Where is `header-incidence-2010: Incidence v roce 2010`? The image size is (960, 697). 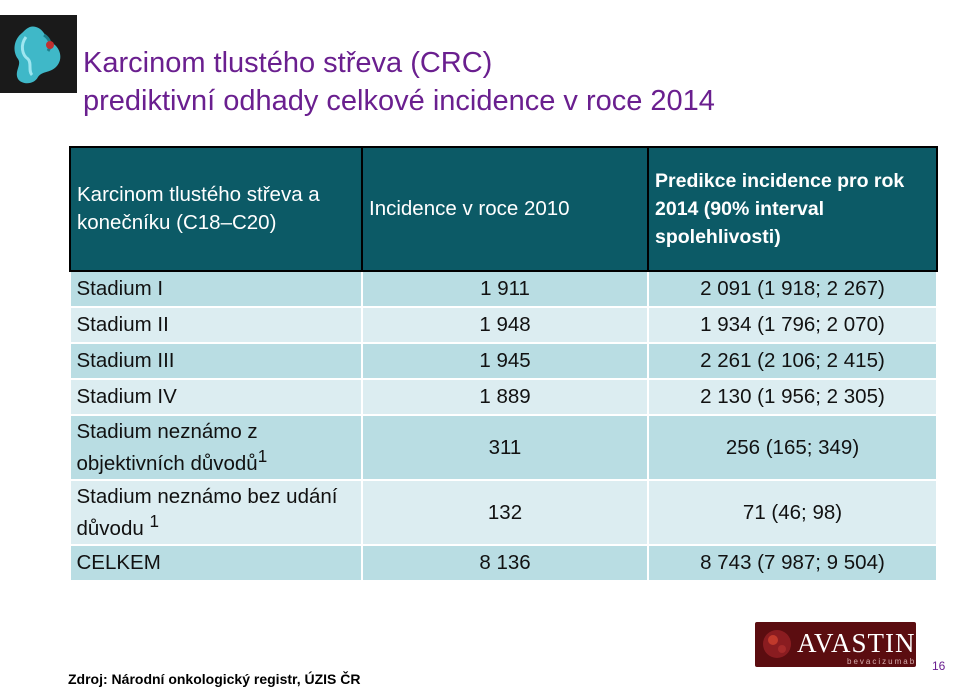 header-incidence-2010: Incidence v roce 2010 is located at coordinates (505, 209).